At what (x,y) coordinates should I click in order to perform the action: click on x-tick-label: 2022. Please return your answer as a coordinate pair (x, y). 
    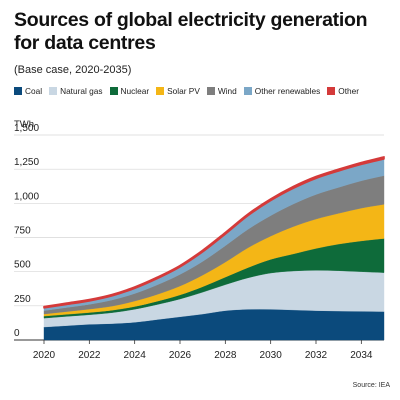
    Looking at the image, I should click on (89, 355).